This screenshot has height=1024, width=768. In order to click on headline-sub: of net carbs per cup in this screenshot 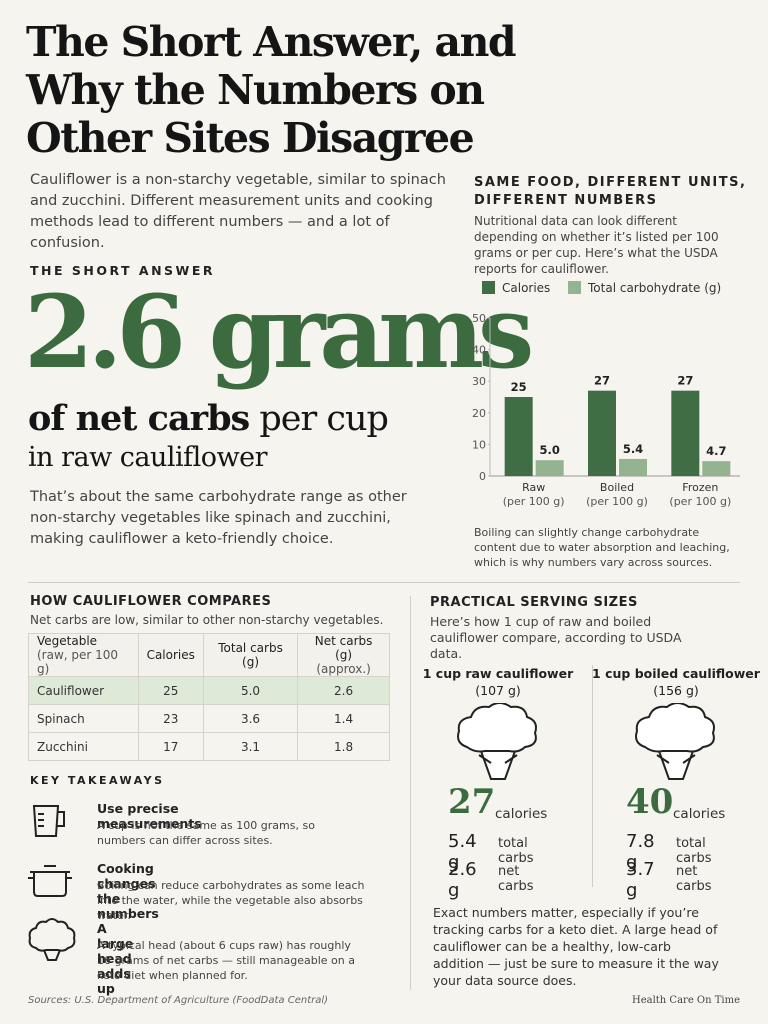, I will do `click(208, 418)`.